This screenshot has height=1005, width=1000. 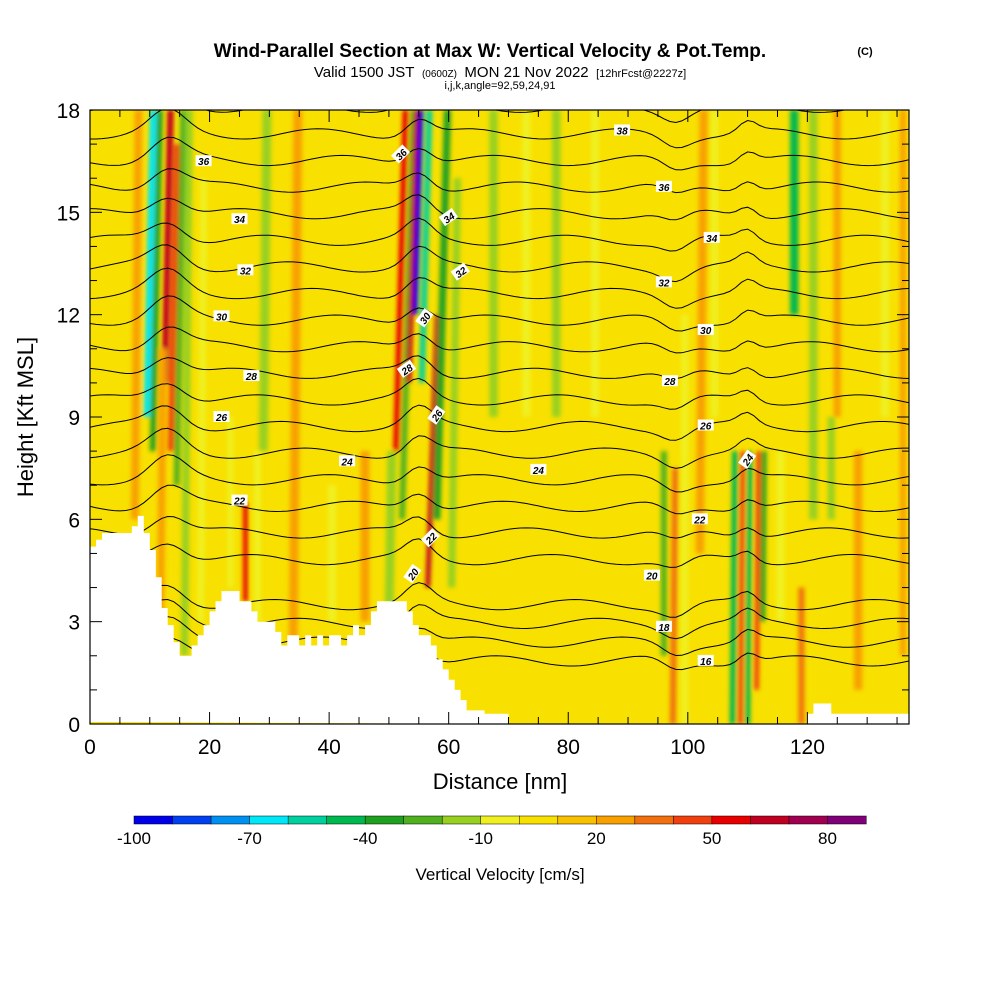 I want to click on y-tick-label: 6, so click(x=74, y=520).